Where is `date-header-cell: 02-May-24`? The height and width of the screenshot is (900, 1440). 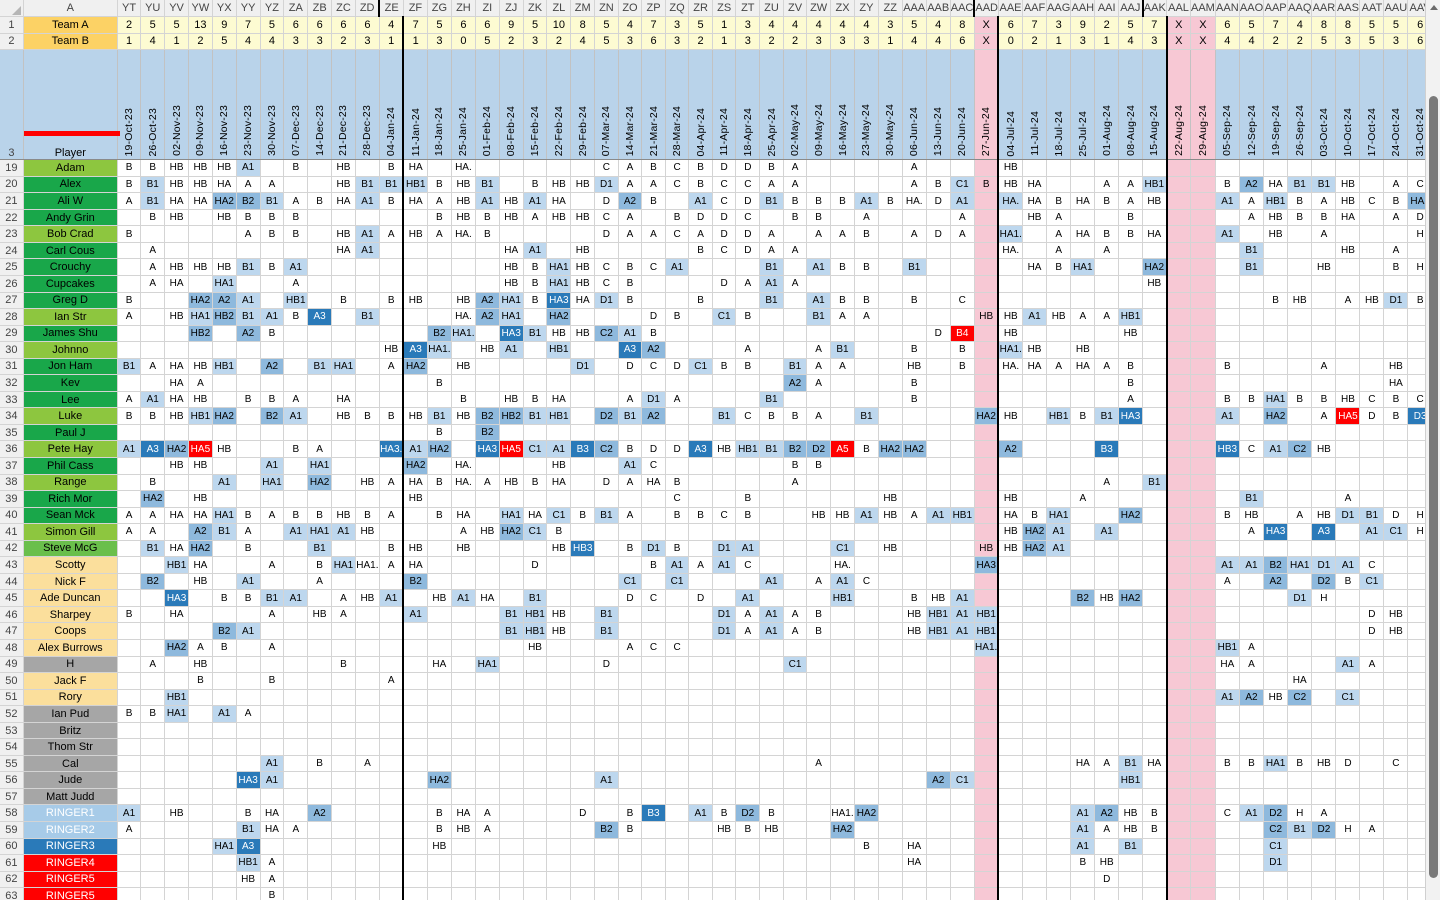
date-header-cell: 02-May-24 is located at coordinates (795, 105).